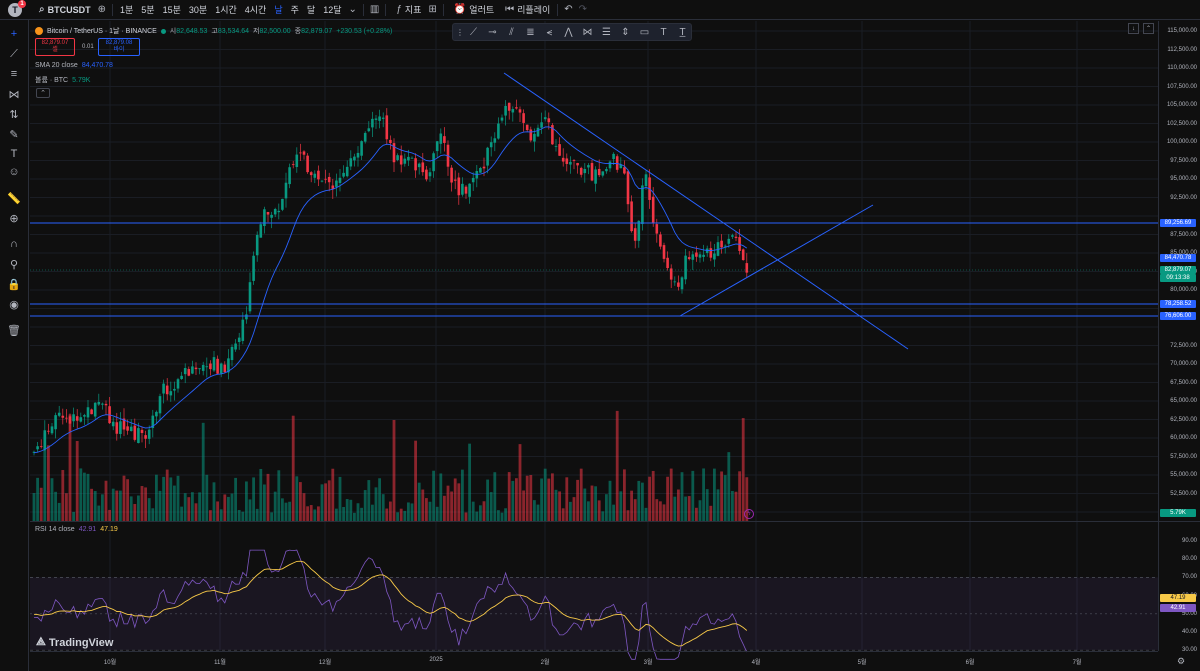  What do you see at coordinates (63, 10) in the screenshot?
I see `symbol-search-button: ⌕ BTCUSDT` at bounding box center [63, 10].